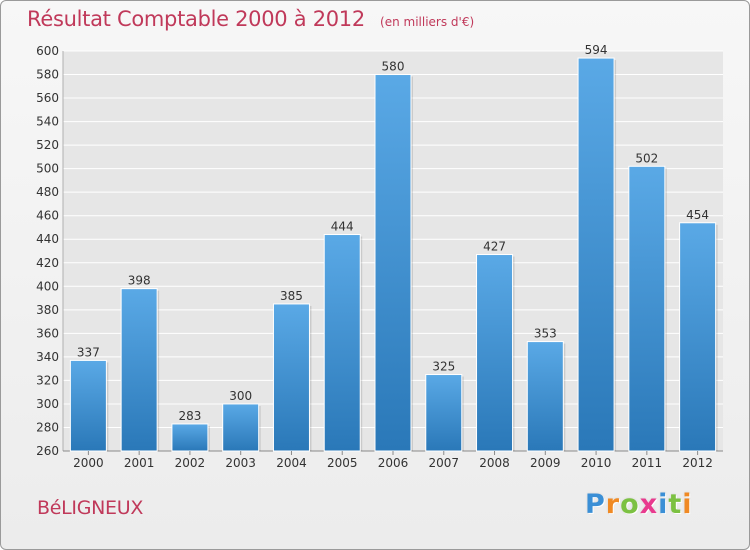 Image resolution: width=750 pixels, height=550 pixels. I want to click on x-tick-label: 2004, so click(291, 463).